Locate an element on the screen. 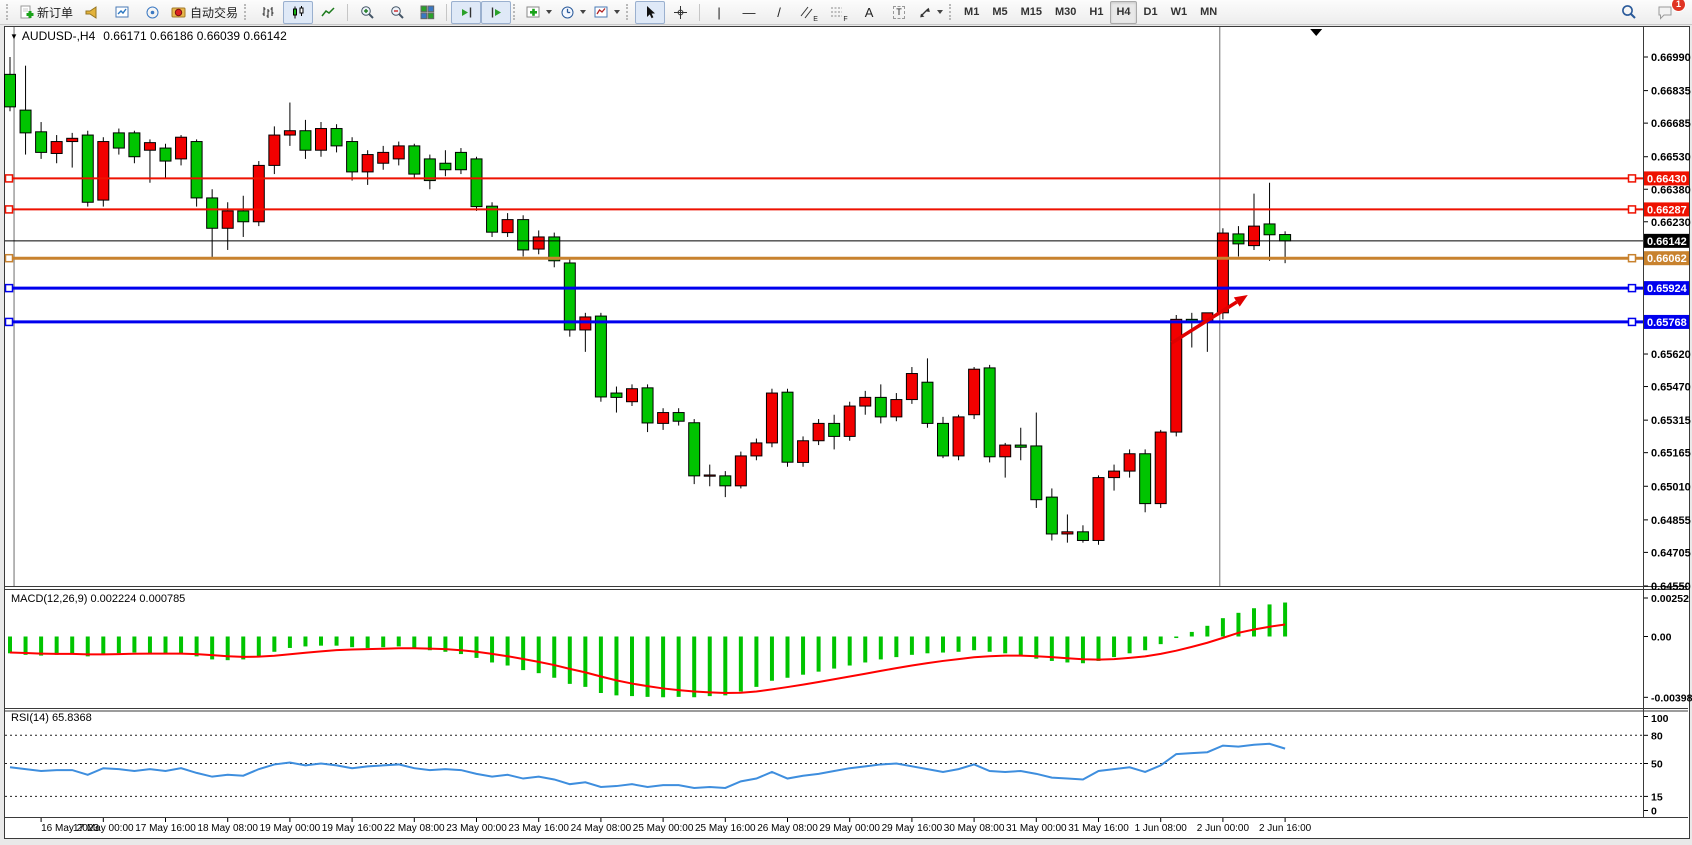  timeframe-m15: M15 is located at coordinates (1031, 12).